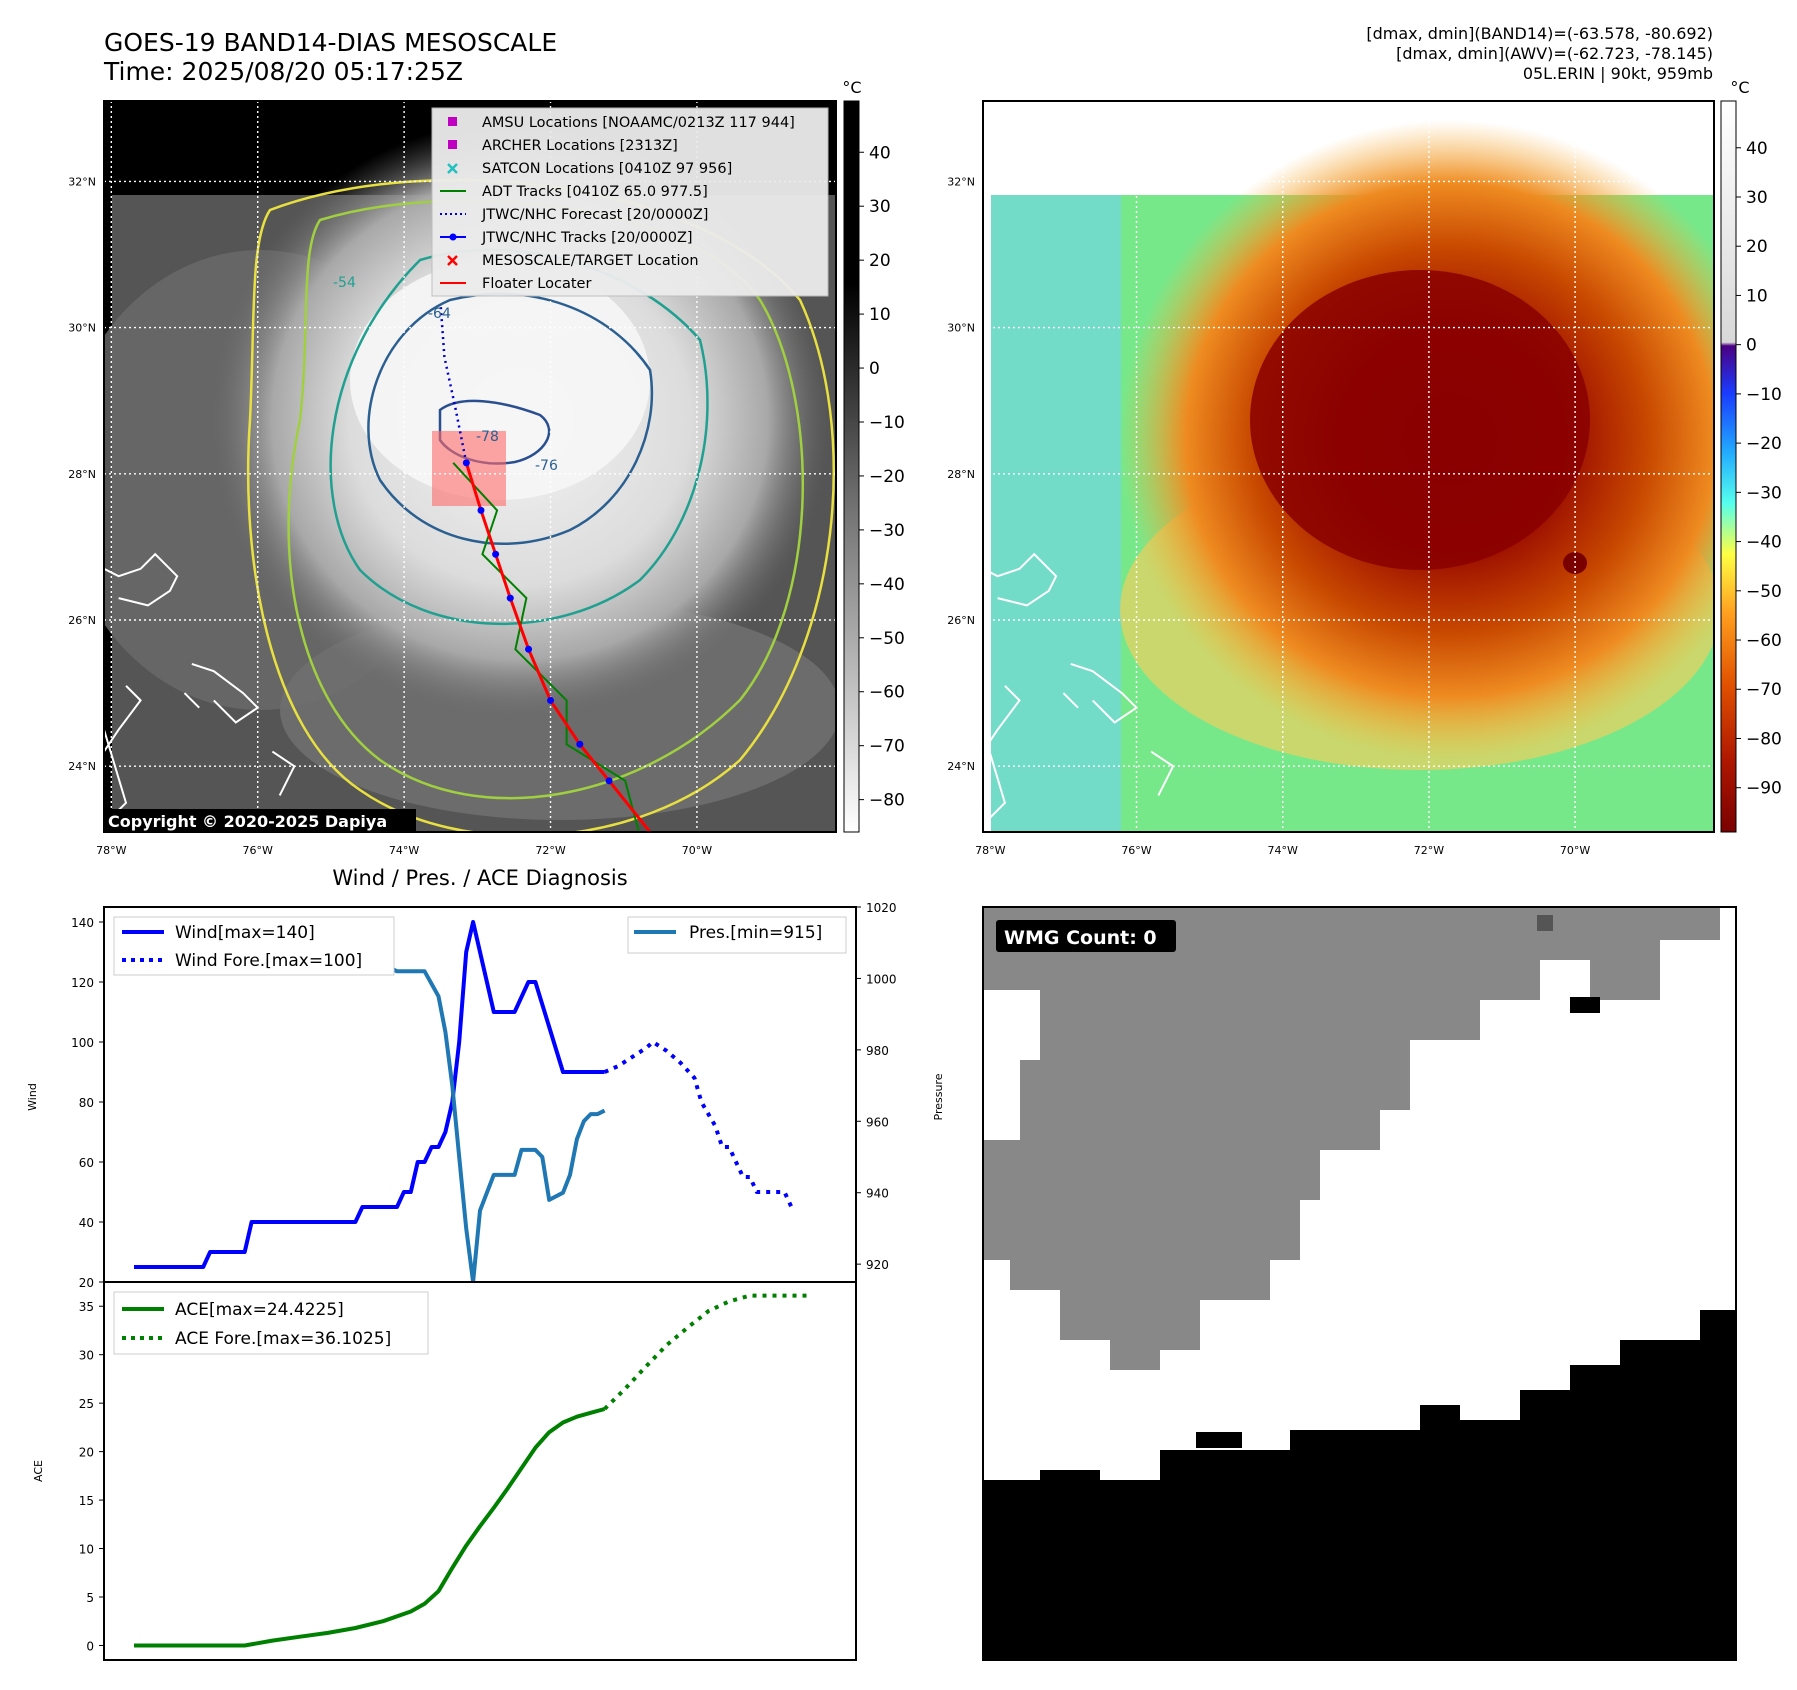 The image size is (1797, 1690). What do you see at coordinates (881, 908) in the screenshot?
I see `pressure-y-tick-label: 1020` at bounding box center [881, 908].